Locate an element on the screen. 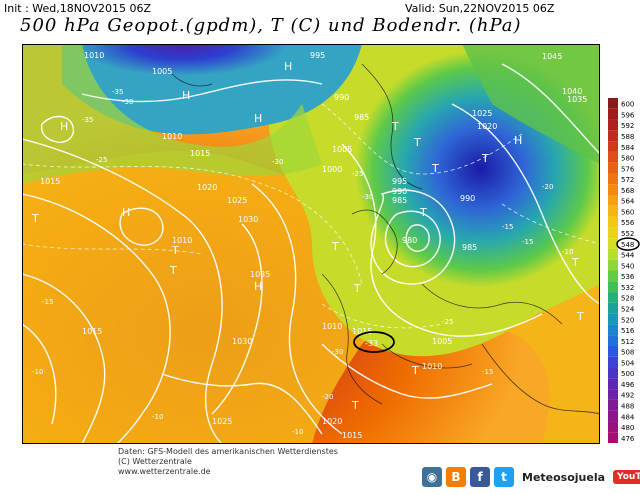  pressure-label: 1025 is located at coordinates (237, 200).